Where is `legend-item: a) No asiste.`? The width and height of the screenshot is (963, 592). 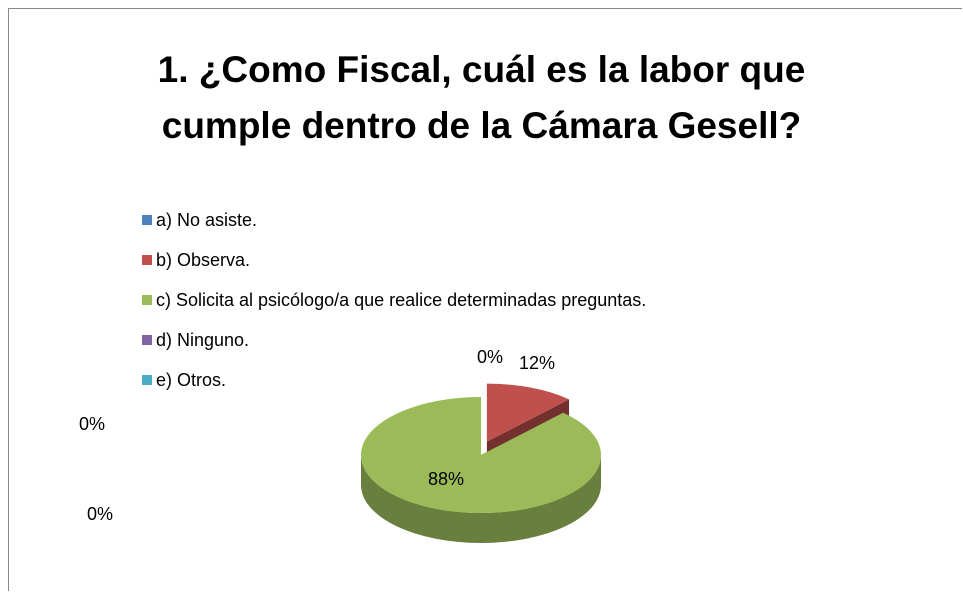
legend-item: a) No asiste. is located at coordinates (394, 220).